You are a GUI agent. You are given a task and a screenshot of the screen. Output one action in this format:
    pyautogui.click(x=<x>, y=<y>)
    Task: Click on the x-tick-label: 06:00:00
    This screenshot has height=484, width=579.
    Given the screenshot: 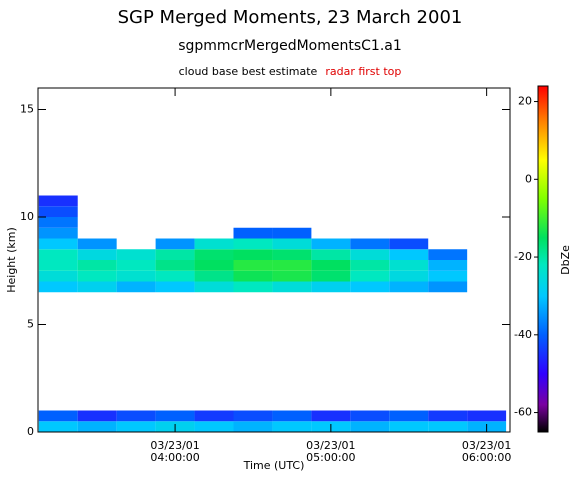 What is the action you would take?
    pyautogui.click(x=486, y=457)
    